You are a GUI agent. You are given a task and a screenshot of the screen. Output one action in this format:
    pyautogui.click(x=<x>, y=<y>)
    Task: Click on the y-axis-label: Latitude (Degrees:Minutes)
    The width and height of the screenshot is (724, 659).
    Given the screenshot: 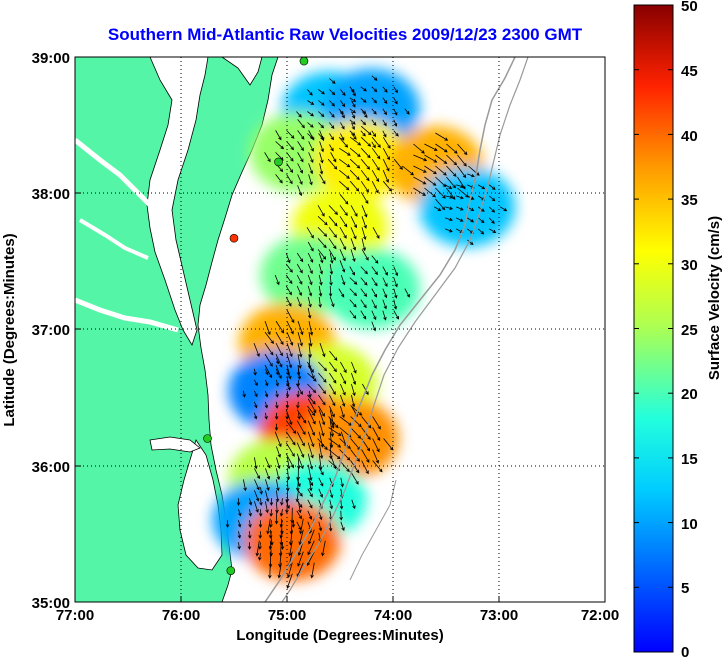 What is the action you would take?
    pyautogui.click(x=9, y=329)
    